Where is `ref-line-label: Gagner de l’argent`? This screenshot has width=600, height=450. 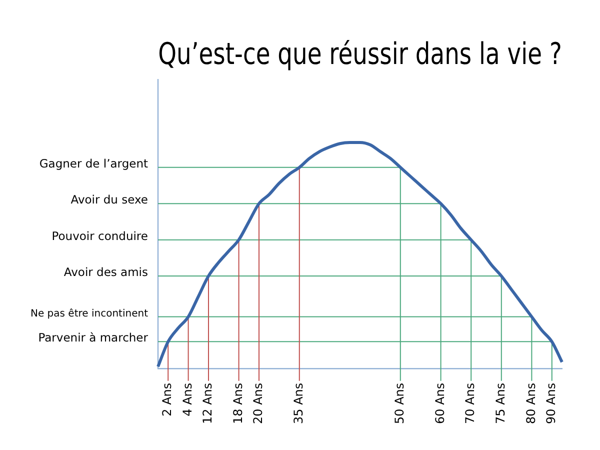
ref-line-label: Gagner de l’argent is located at coordinates (93, 163).